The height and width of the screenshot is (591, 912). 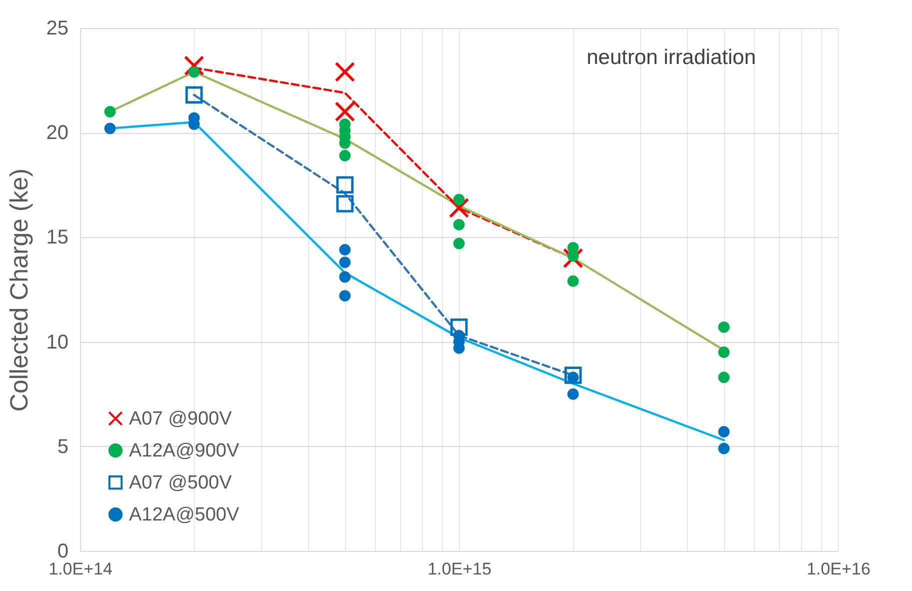 What do you see at coordinates (19, 290) in the screenshot?
I see `y-axis-title: Collected Charge (ke)` at bounding box center [19, 290].